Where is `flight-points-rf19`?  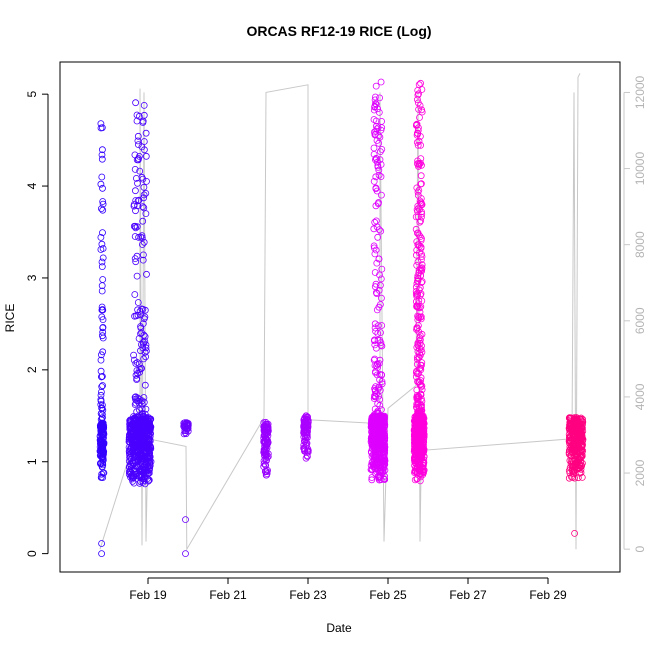
flight-points-rf19 is located at coordinates (576, 475).